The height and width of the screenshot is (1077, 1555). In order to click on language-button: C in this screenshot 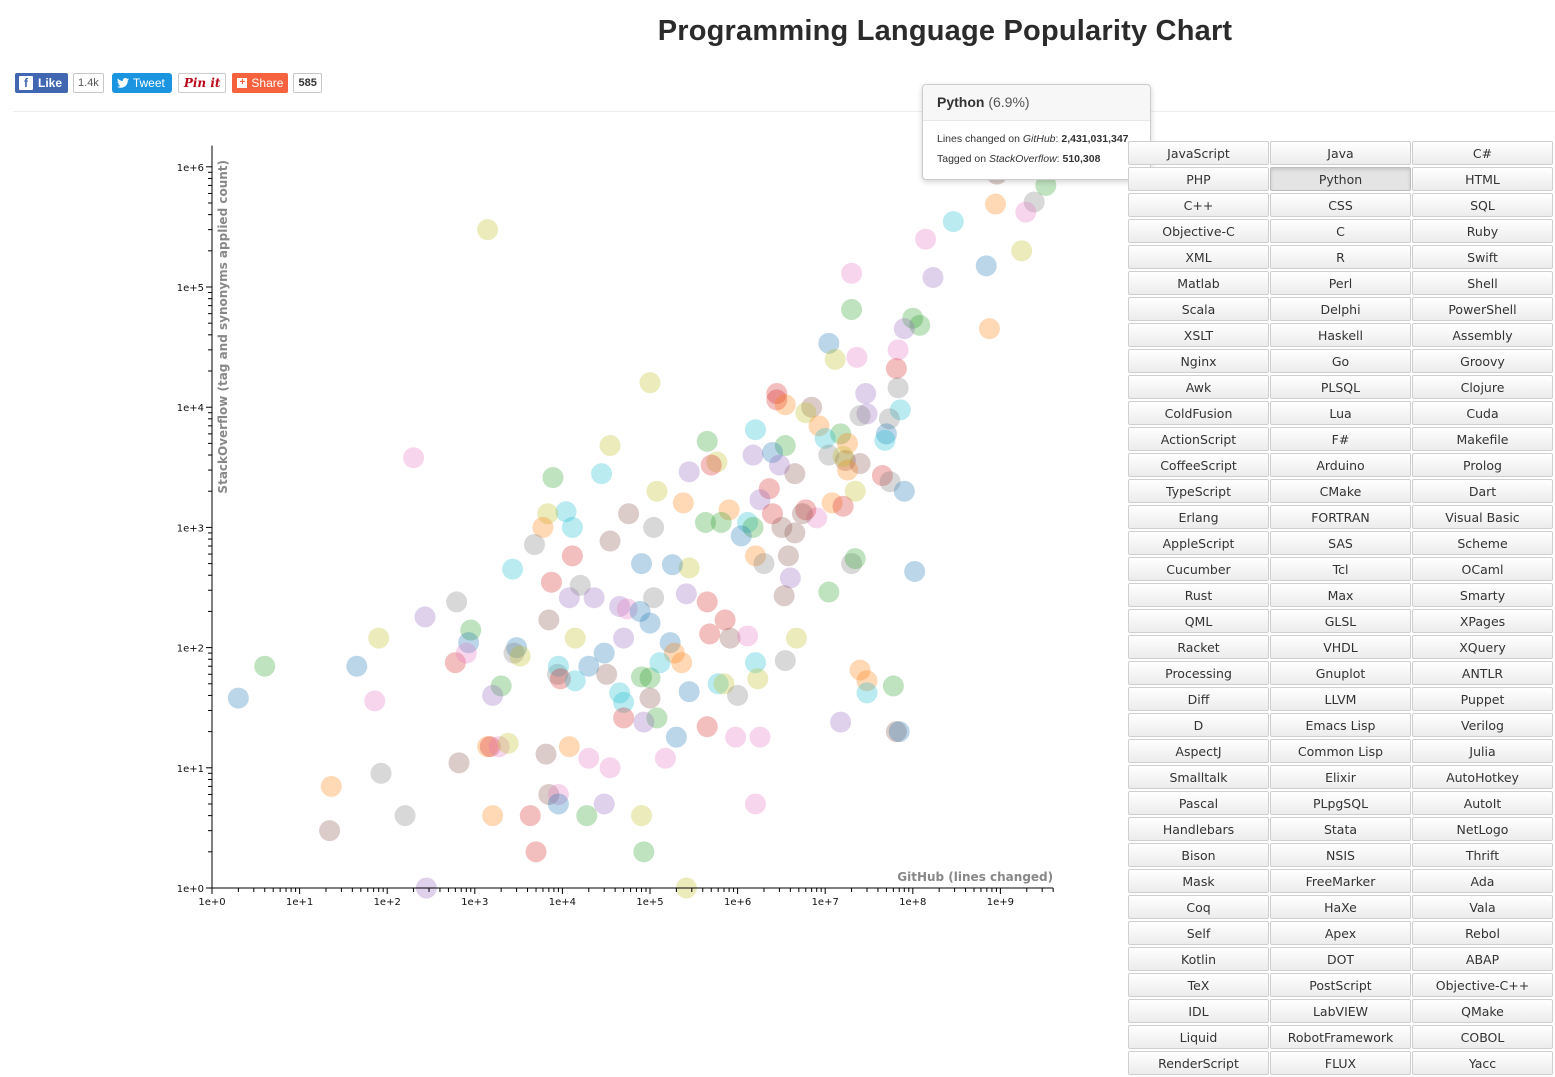, I will do `click(1340, 231)`.